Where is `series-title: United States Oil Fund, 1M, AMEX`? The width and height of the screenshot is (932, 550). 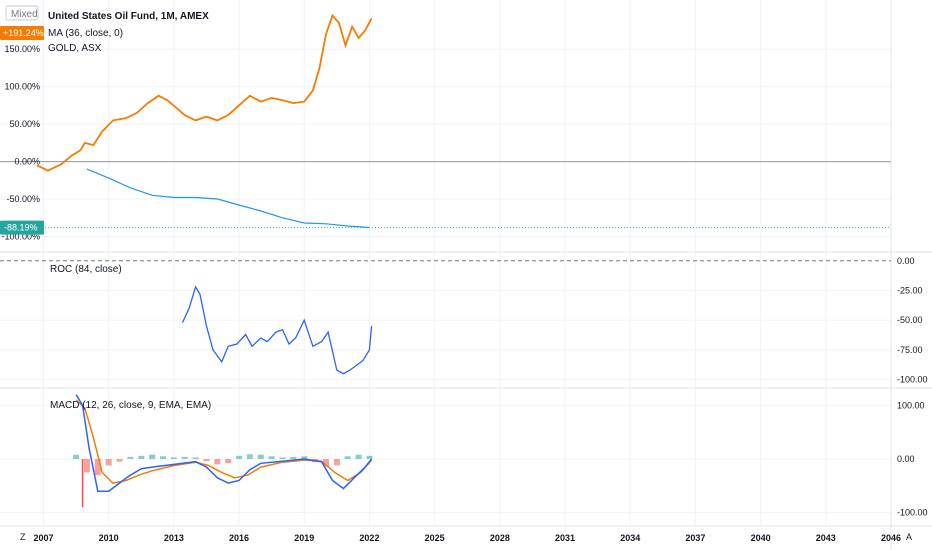
series-title: United States Oil Fund, 1M, AMEX is located at coordinates (128, 16).